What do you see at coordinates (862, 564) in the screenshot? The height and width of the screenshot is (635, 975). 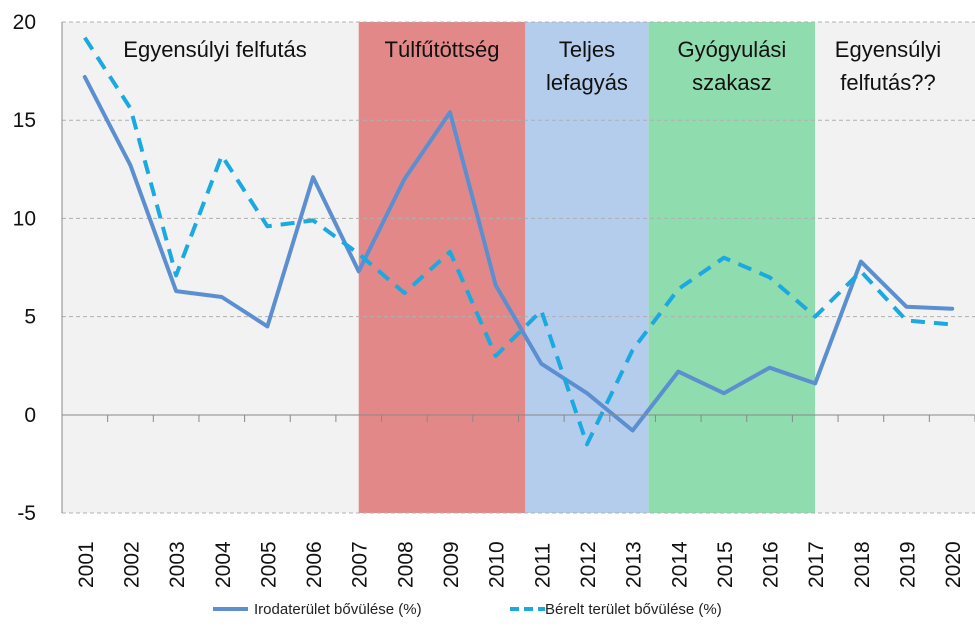 I see `x-tick-label: 2018` at bounding box center [862, 564].